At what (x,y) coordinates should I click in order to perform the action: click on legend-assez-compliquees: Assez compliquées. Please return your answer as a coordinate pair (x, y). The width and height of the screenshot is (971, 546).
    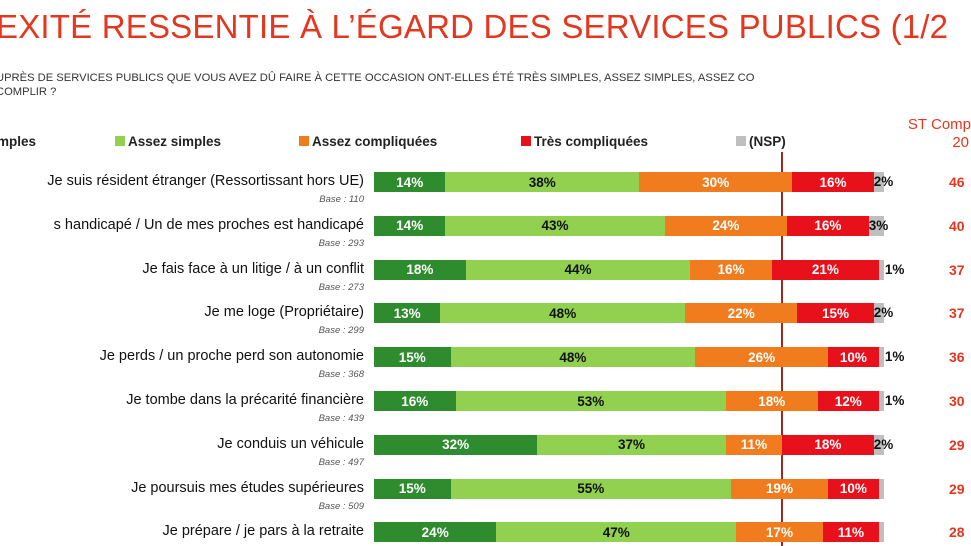
    Looking at the image, I should click on (368, 141).